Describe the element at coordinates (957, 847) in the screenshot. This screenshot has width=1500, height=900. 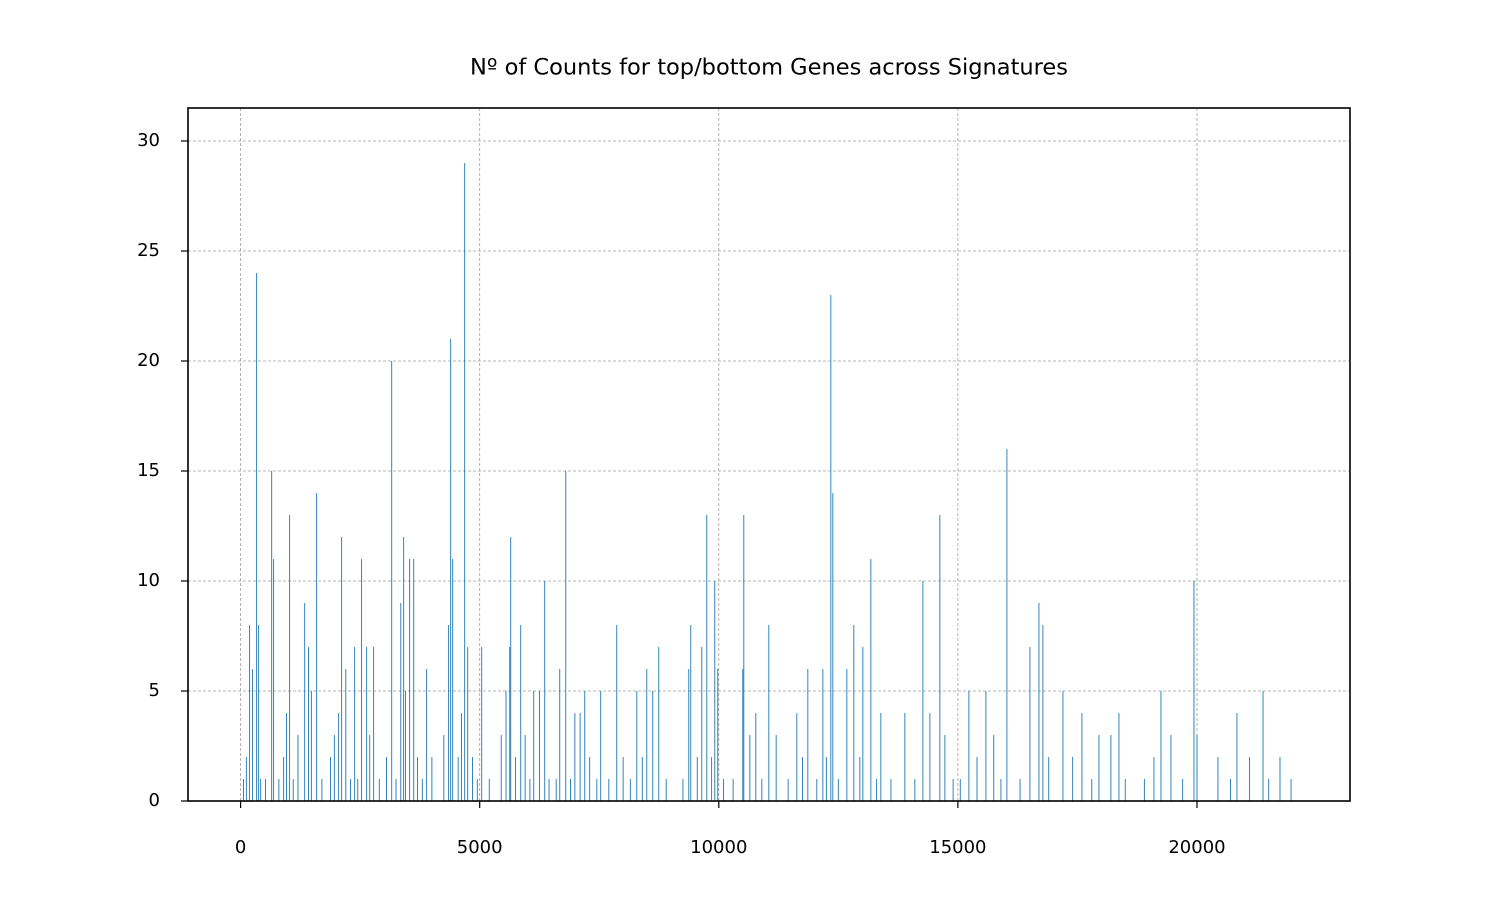
I see `x-tick-label: 15000` at that location.